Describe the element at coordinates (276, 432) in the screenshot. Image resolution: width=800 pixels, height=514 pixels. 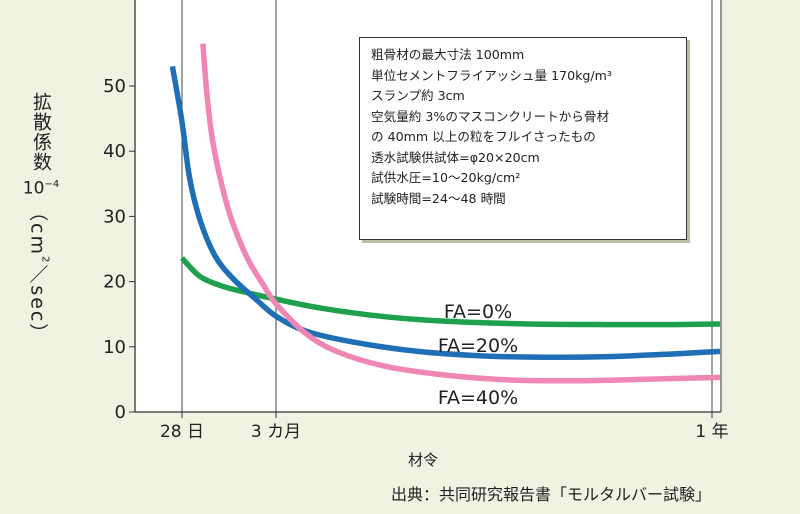
I see `x-tick-label: 3 カ月` at that location.